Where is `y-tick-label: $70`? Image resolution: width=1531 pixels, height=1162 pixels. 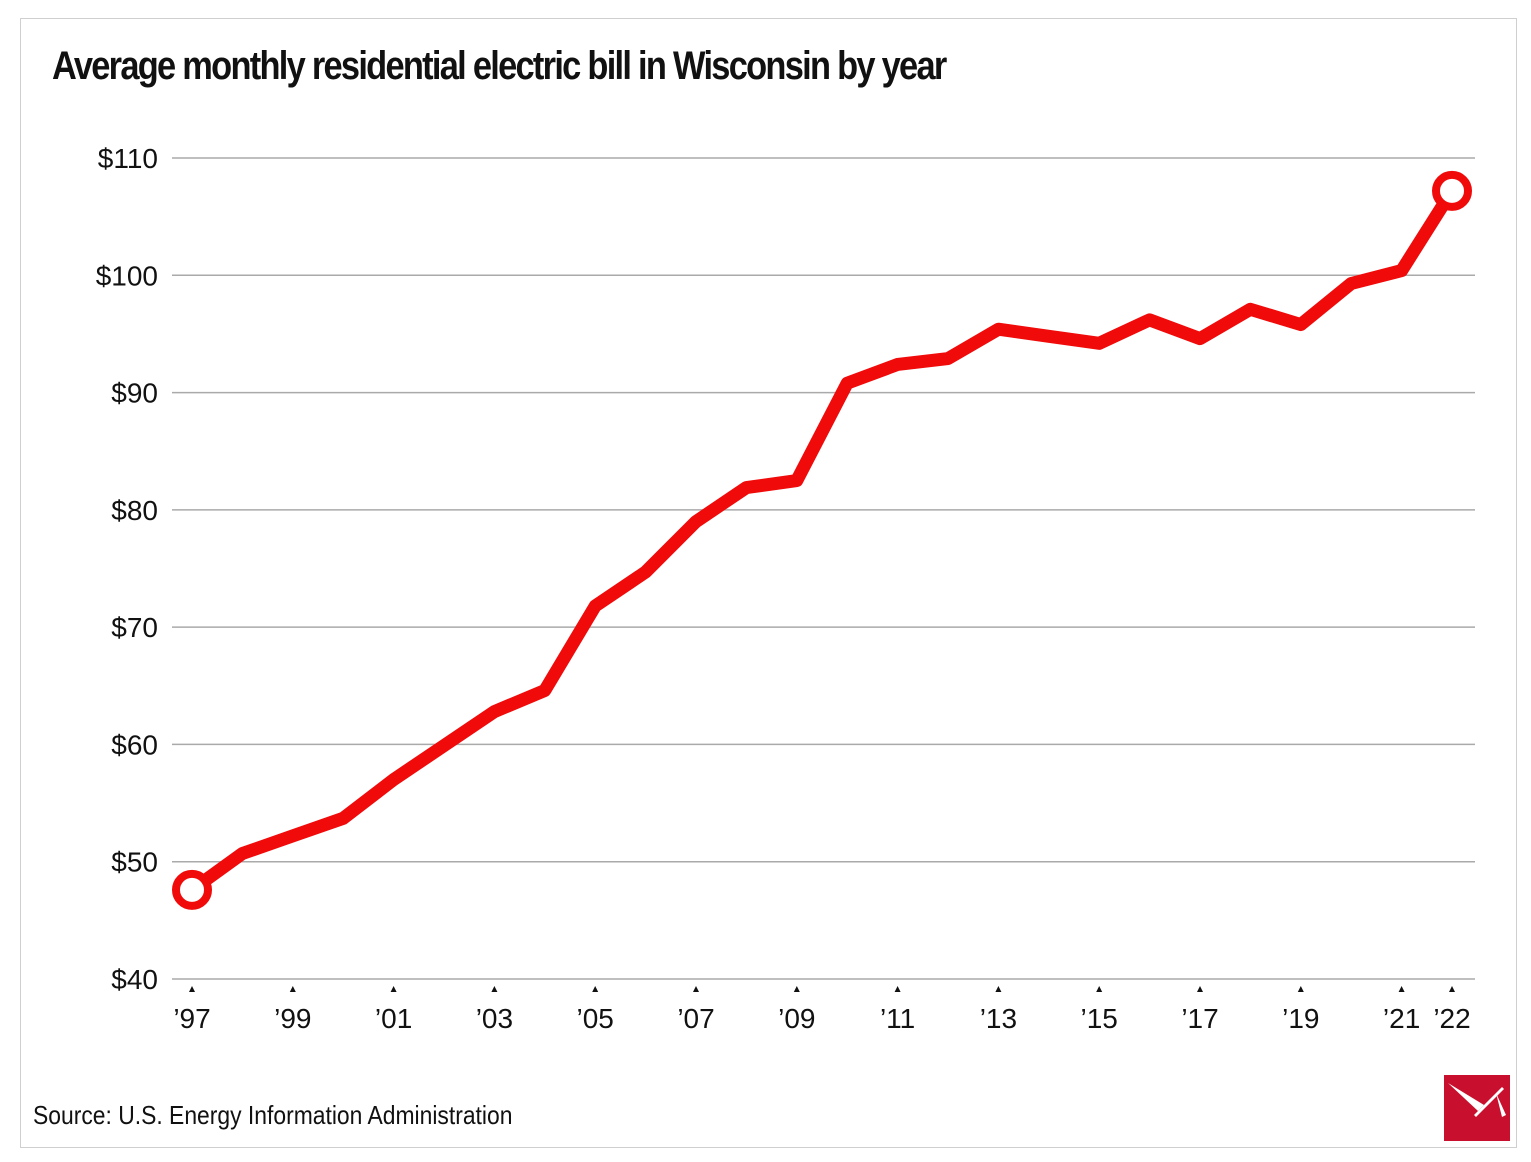 y-tick-label: $70 is located at coordinates (134, 627).